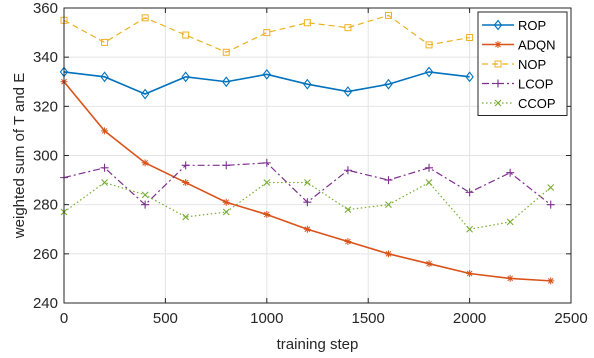 The width and height of the screenshot is (594, 358). What do you see at coordinates (45, 57) in the screenshot?
I see `y-tick-label: 340` at bounding box center [45, 57].